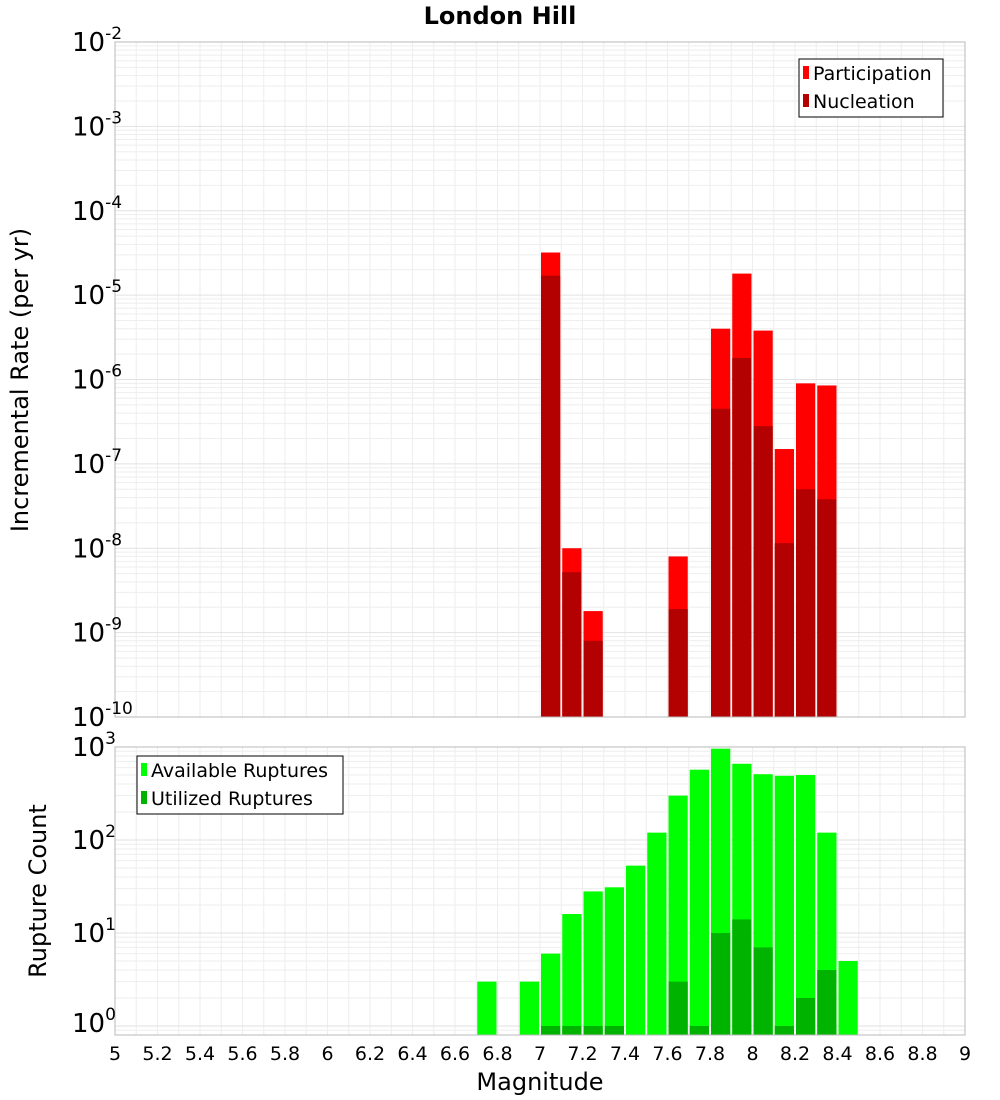 The width and height of the screenshot is (1000, 1100). I want to click on legend-swatch-nucleation, so click(806, 100).